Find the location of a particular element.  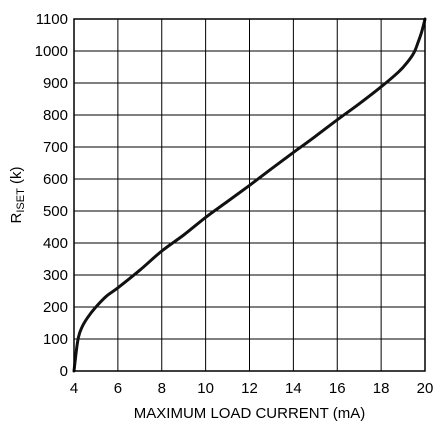

x-tick-label: 12 is located at coordinates (249, 388).